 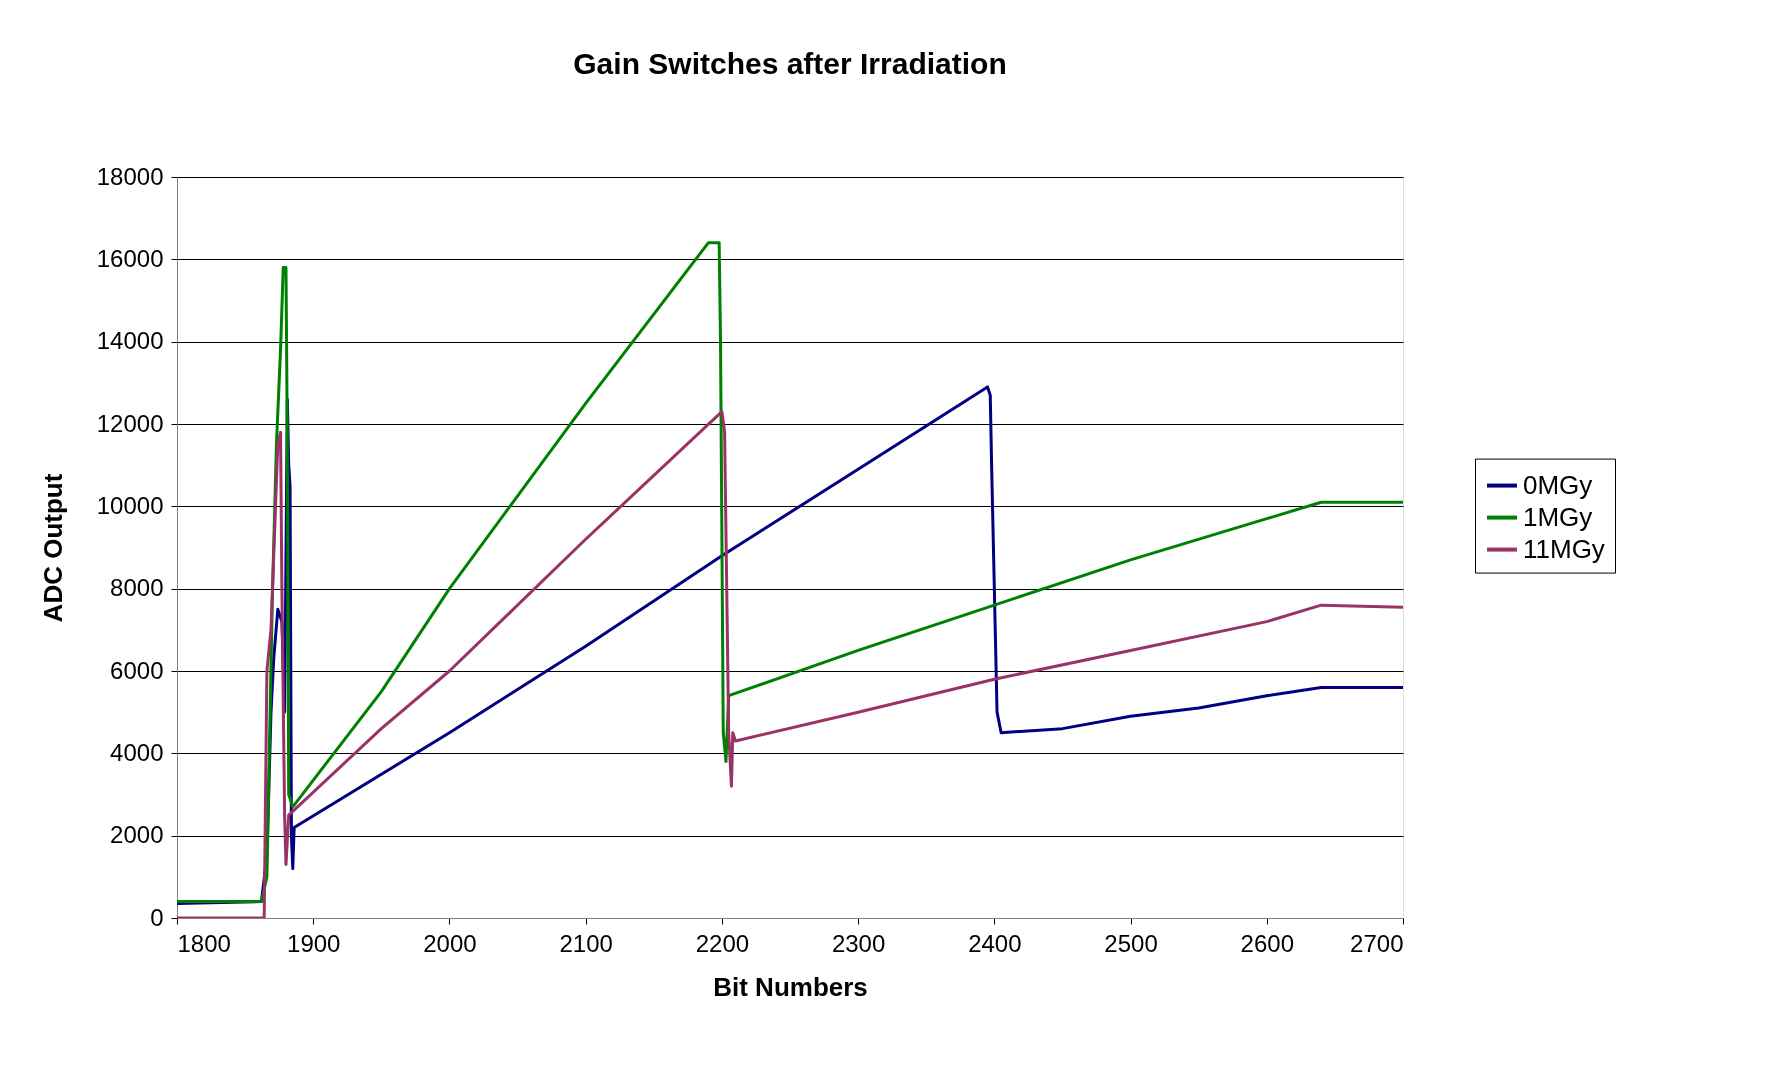 I want to click on y-tick-label: 2000, so click(x=137, y=835).